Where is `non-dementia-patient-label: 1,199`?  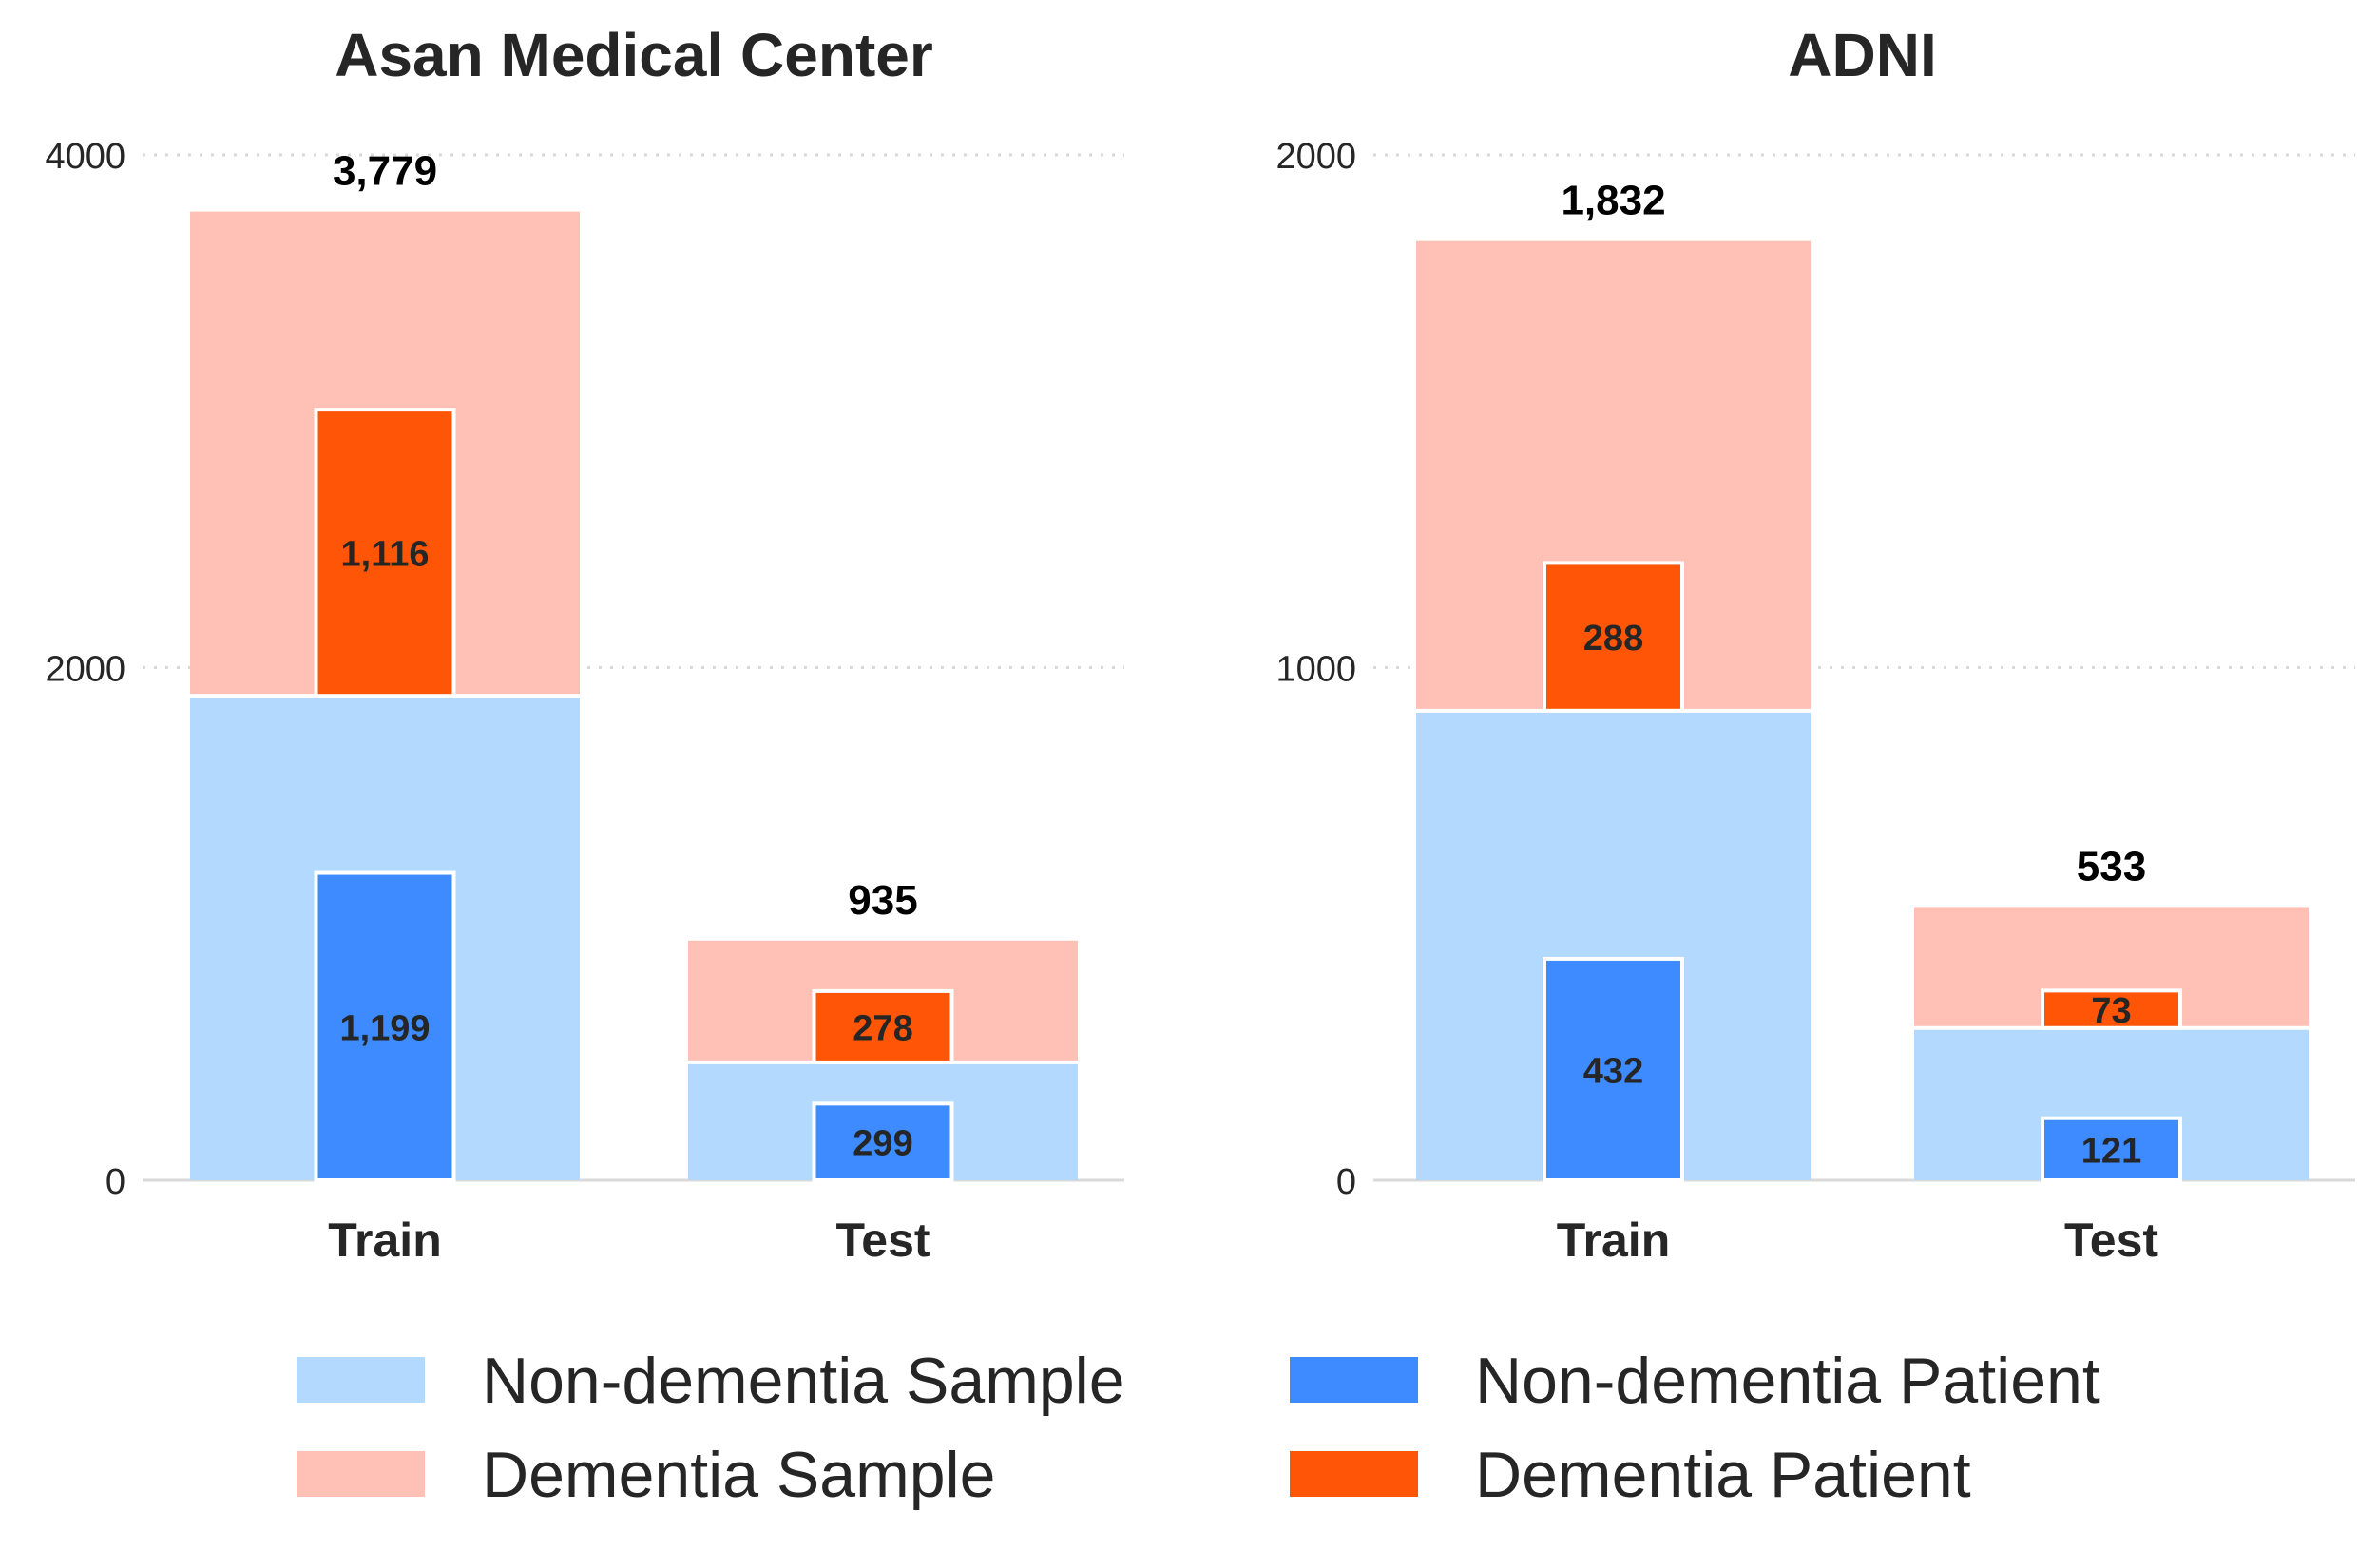
non-dementia-patient-label: 1,199 is located at coordinates (385, 1028).